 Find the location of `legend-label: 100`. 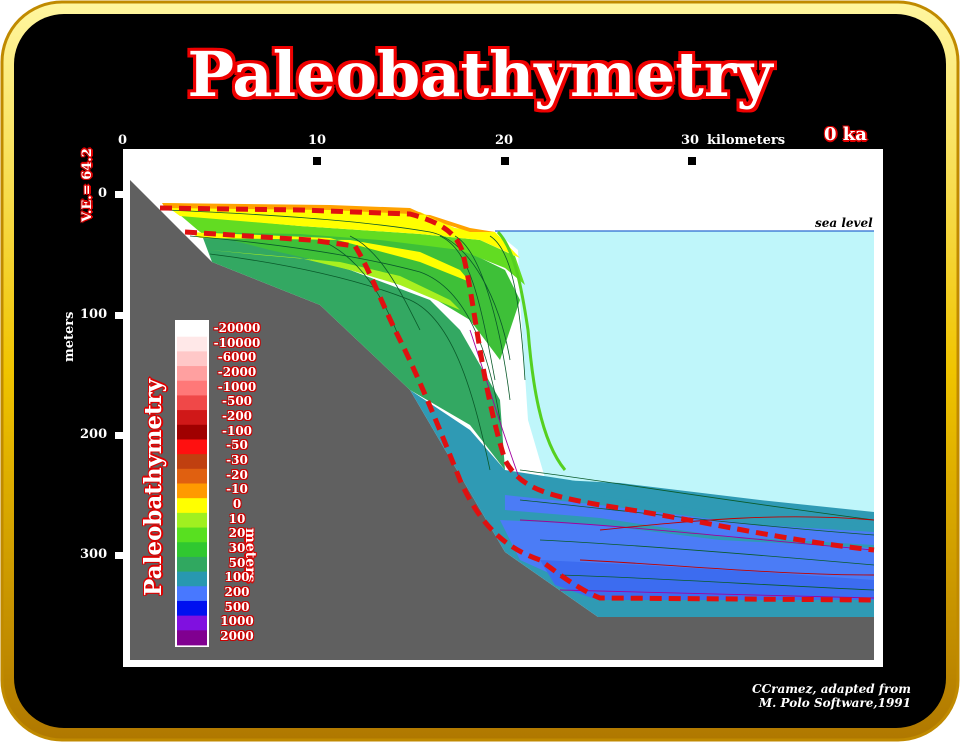

legend-label: 100 is located at coordinates (237, 577).